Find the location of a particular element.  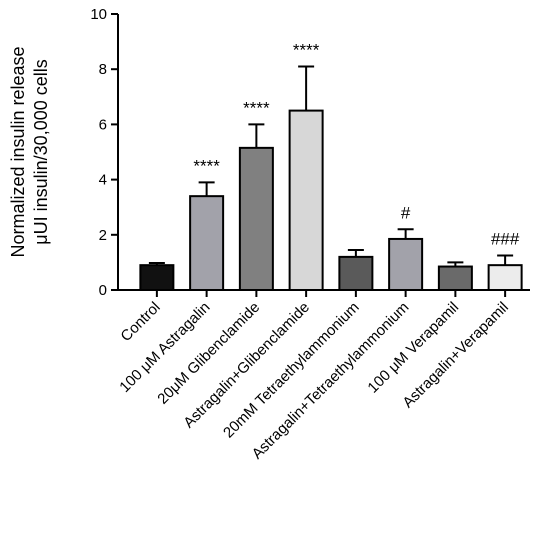

y-axis-title-line-1: Normalized insulin release is located at coordinates (18, 151).